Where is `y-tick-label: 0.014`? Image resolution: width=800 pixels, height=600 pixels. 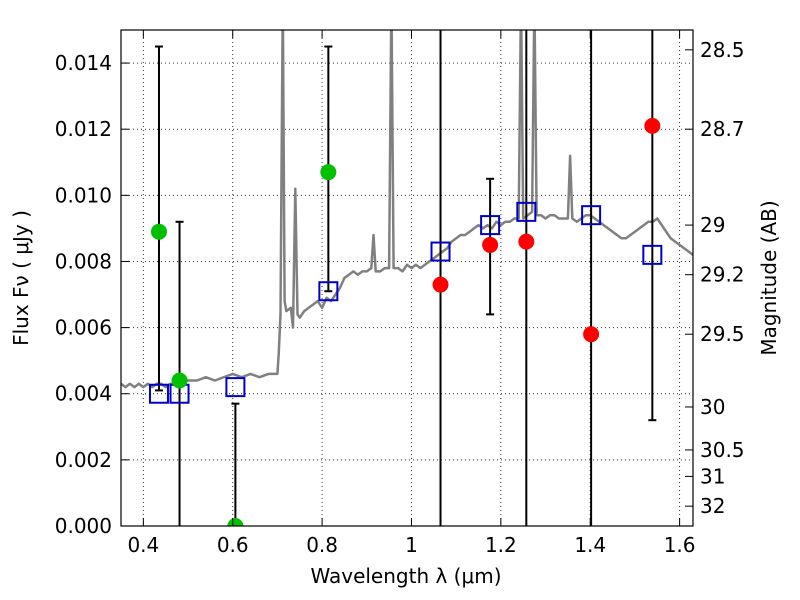 y-tick-label: 0.014 is located at coordinates (83, 63).